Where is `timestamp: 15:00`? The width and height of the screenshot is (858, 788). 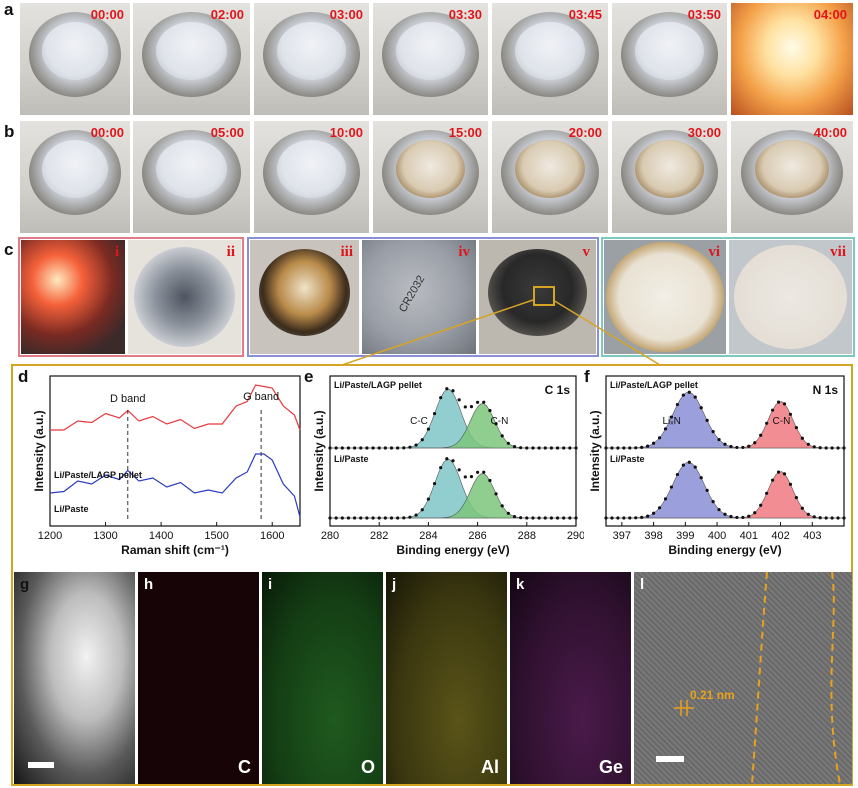 timestamp: 15:00 is located at coordinates (465, 132).